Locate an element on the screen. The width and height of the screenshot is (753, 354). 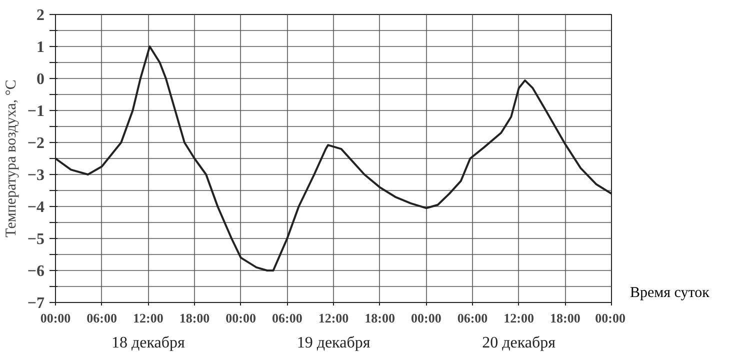
text: 19 декабря is located at coordinates (333, 343).